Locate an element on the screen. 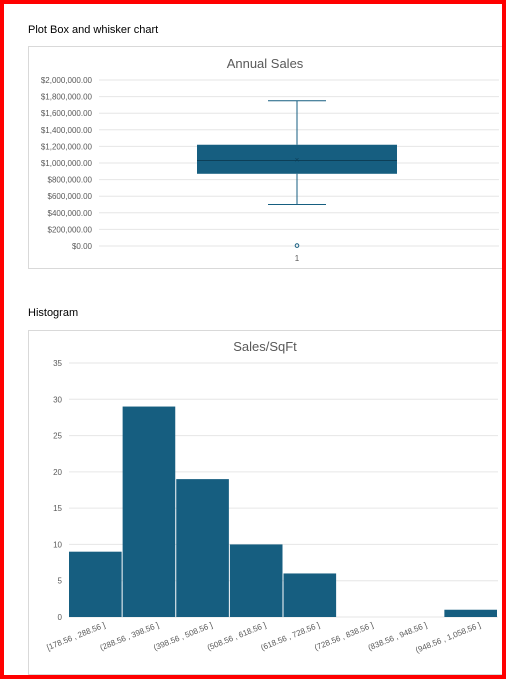 The image size is (506, 679). y-tick-label: 0 is located at coordinates (60, 617).